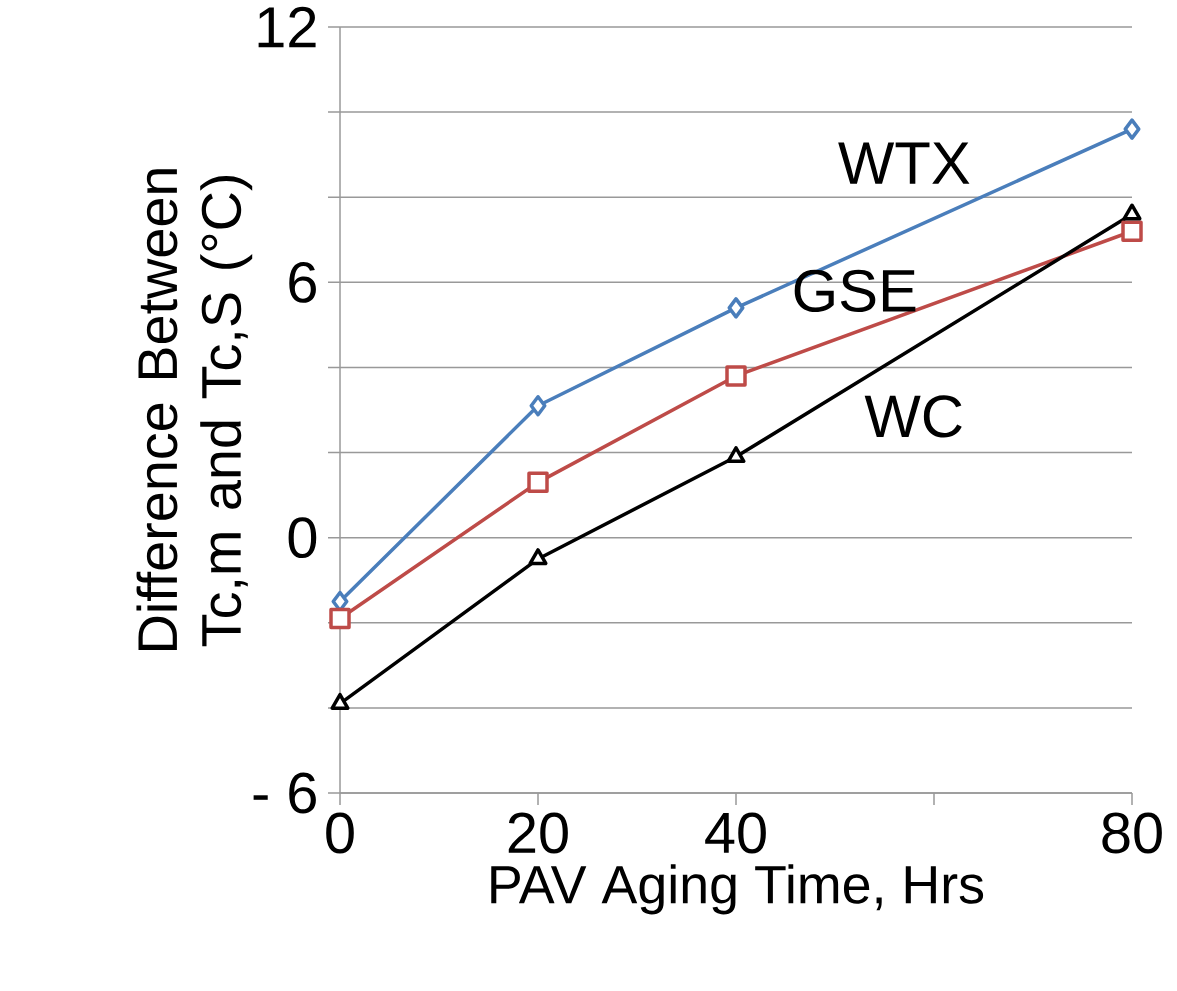 The height and width of the screenshot is (991, 1177). I want to click on x-tick-label: 80, so click(1132, 833).